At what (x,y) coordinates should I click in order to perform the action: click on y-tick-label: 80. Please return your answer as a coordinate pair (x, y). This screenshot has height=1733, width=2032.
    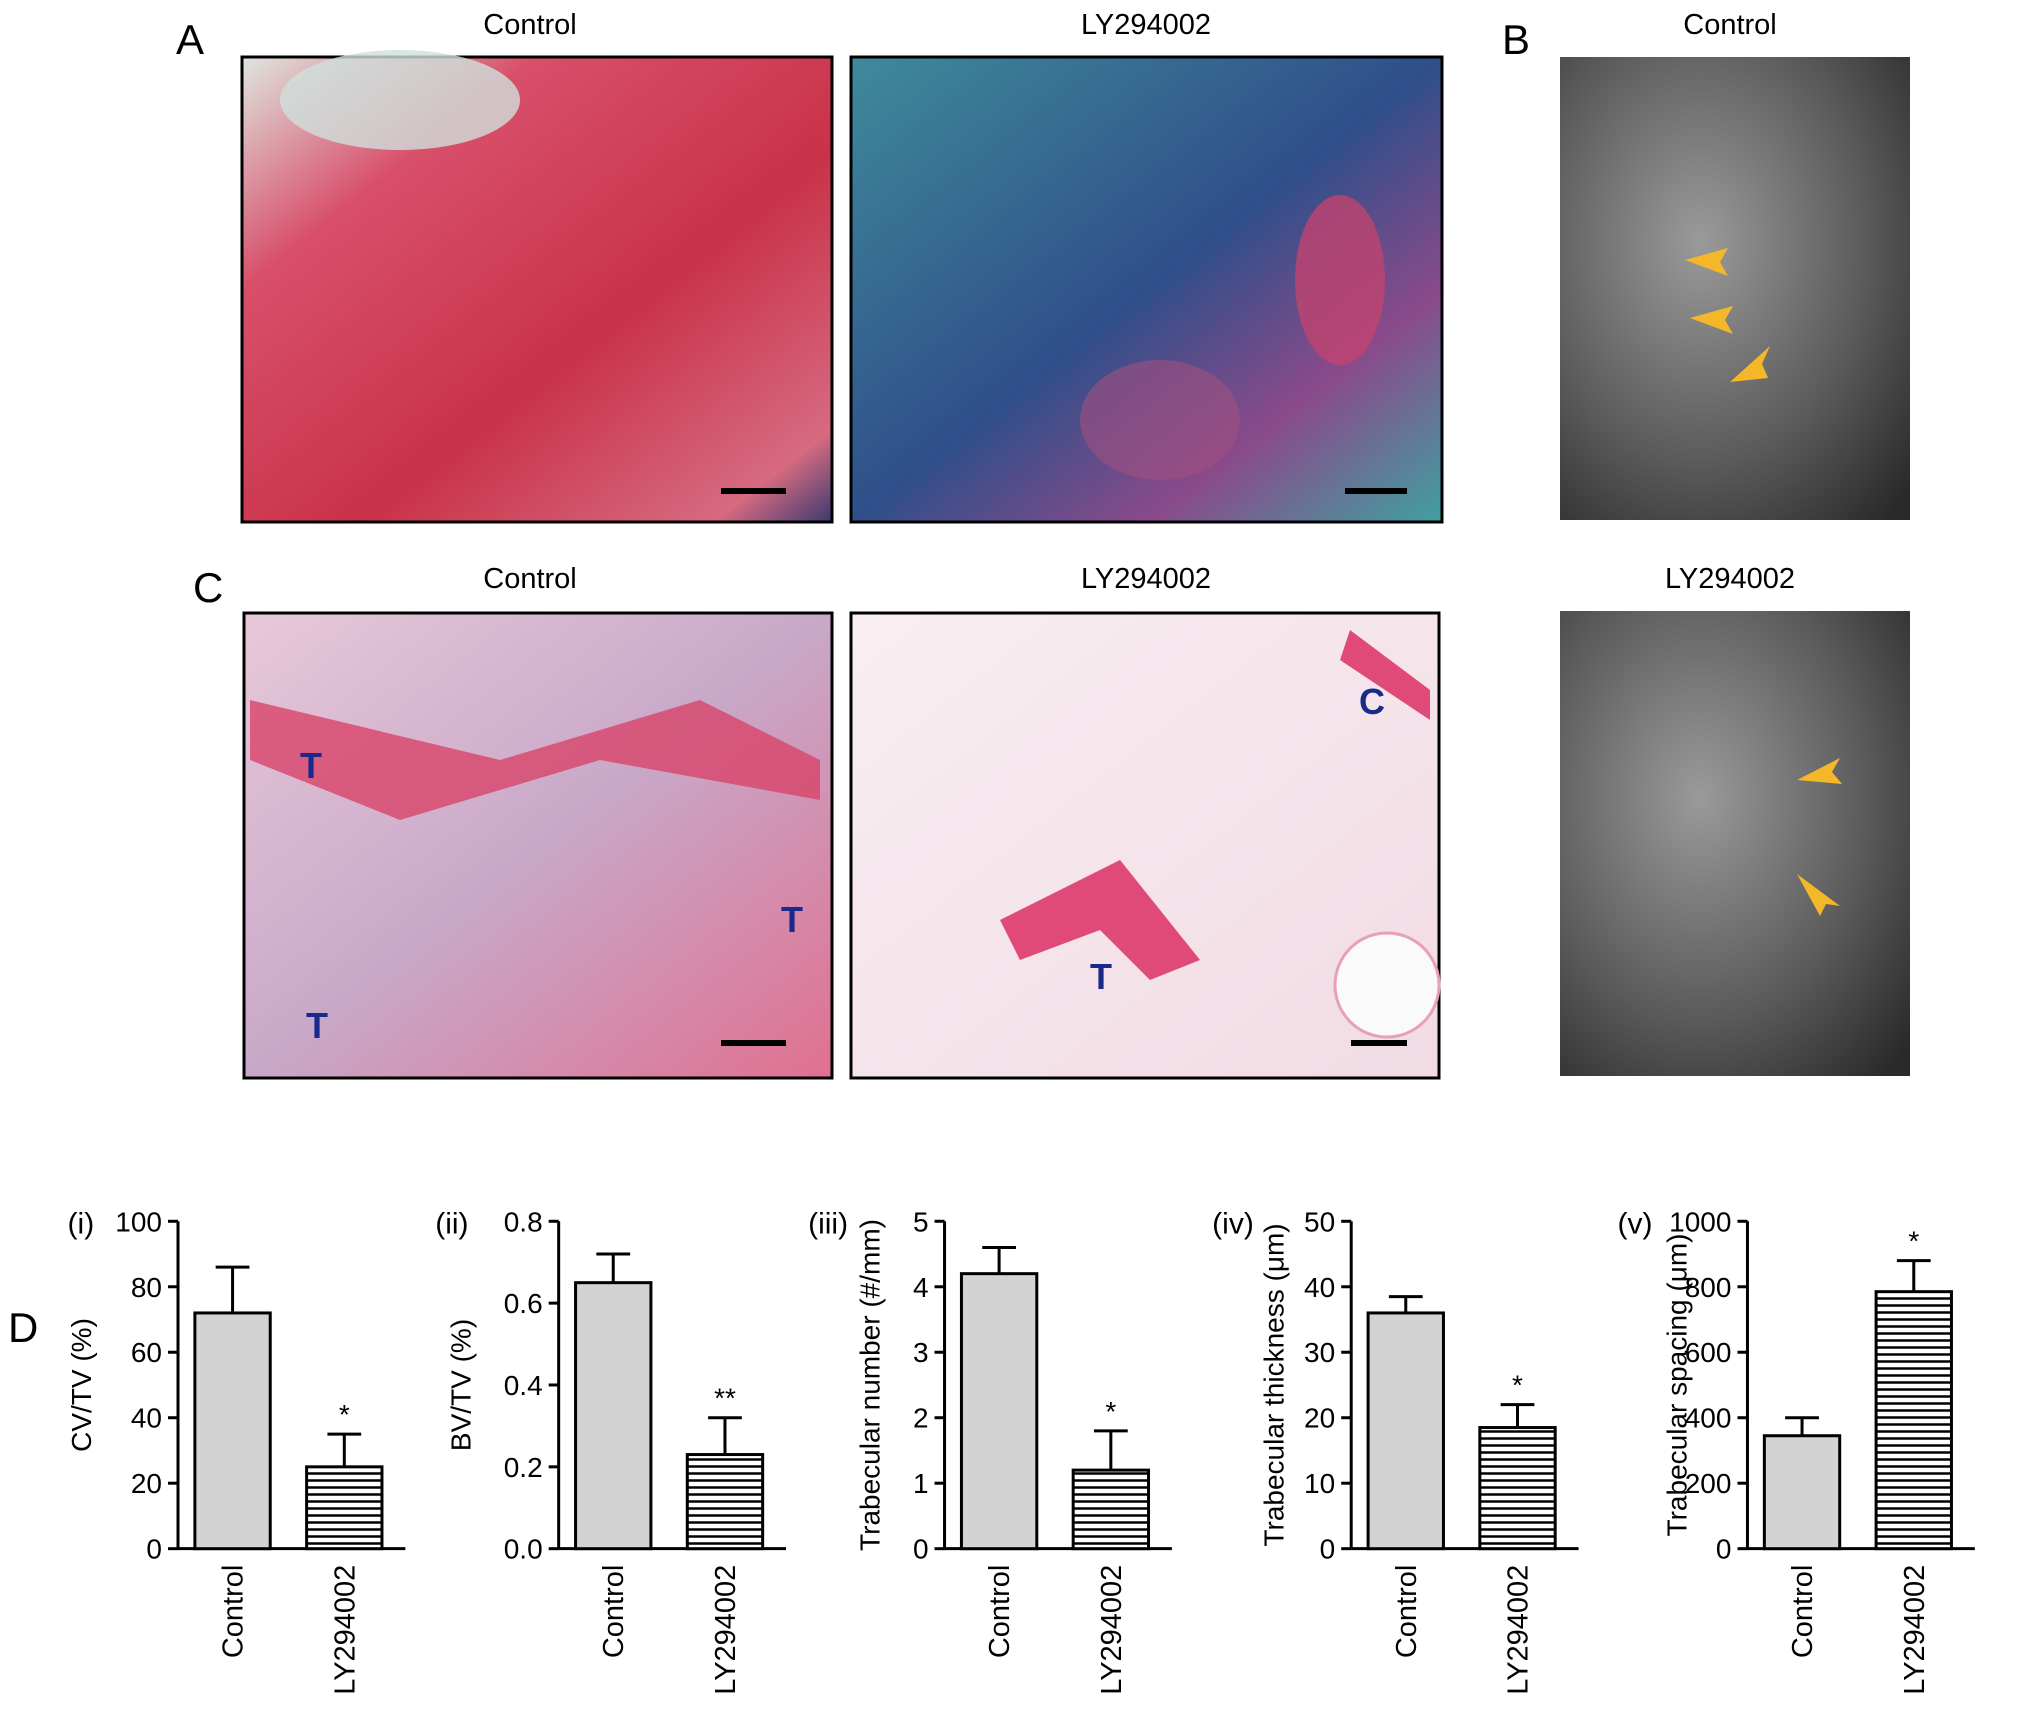
    Looking at the image, I should click on (146, 1287).